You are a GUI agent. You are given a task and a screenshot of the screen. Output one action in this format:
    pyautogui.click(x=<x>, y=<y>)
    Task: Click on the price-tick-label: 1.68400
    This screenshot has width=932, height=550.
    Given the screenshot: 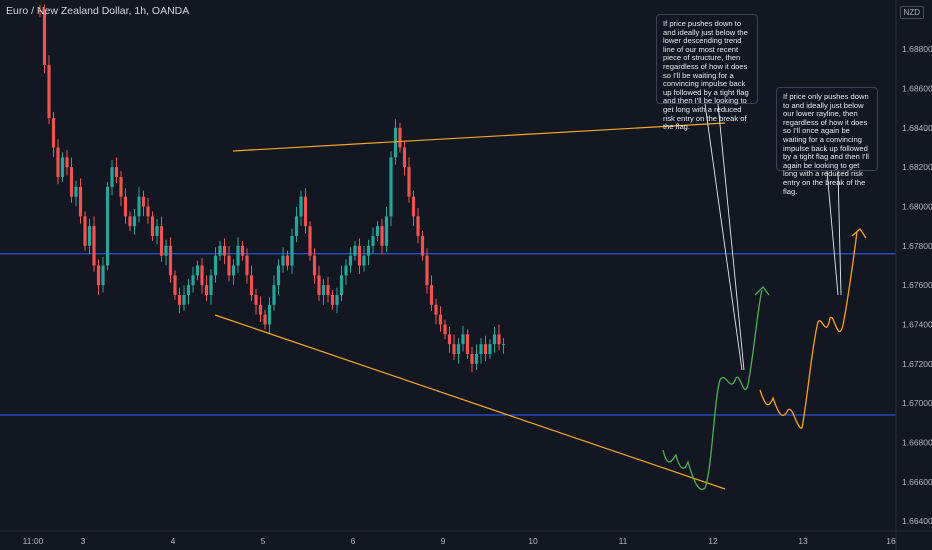 What is the action you would take?
    pyautogui.click(x=917, y=128)
    